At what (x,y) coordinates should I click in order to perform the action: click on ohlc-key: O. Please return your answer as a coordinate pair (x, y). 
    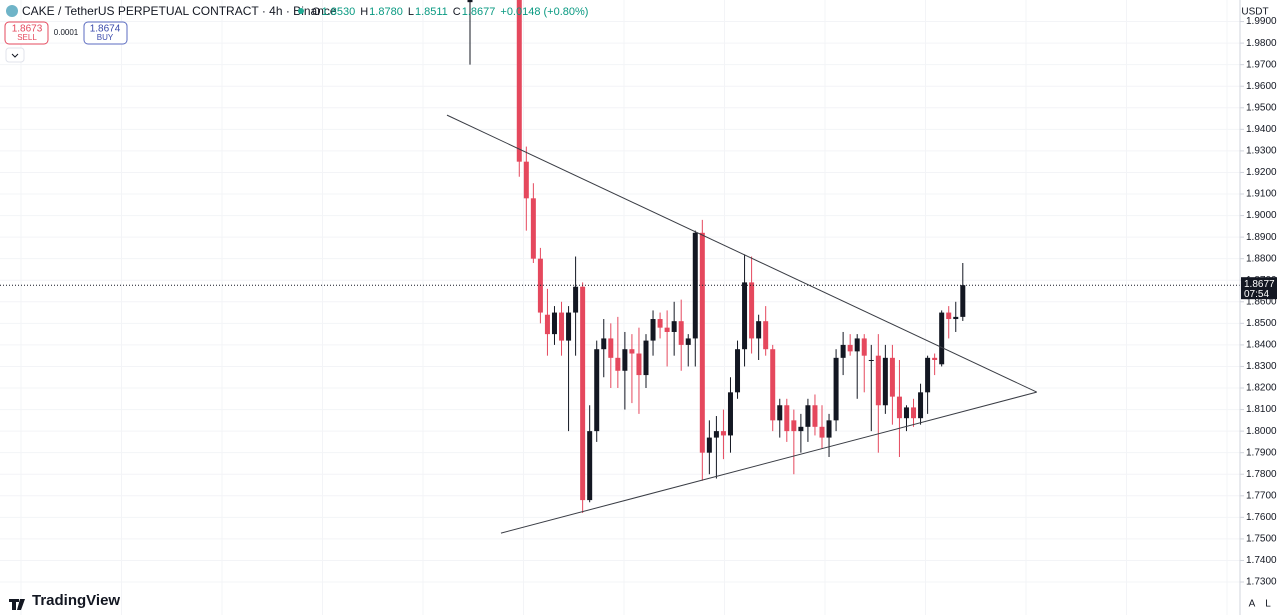
    Looking at the image, I should click on (316, 12).